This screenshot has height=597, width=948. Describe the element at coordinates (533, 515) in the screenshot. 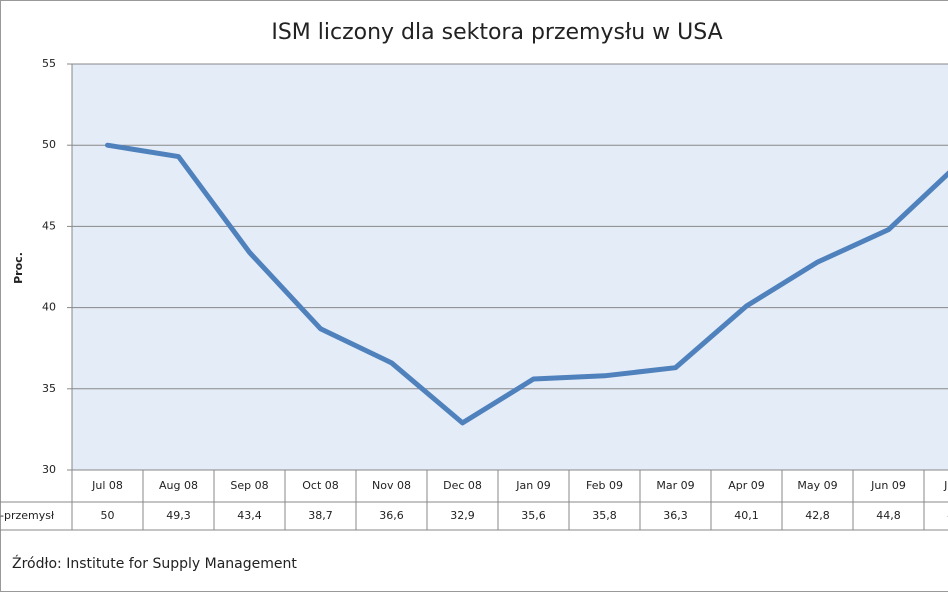

I see `data-label: 35,6` at that location.